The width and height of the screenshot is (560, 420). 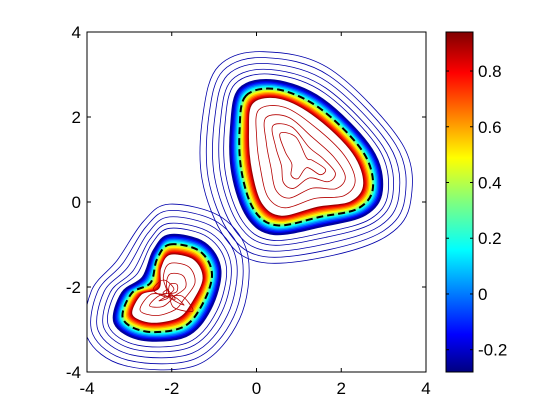 I want to click on colorbar-frame, so click(x=459, y=202).